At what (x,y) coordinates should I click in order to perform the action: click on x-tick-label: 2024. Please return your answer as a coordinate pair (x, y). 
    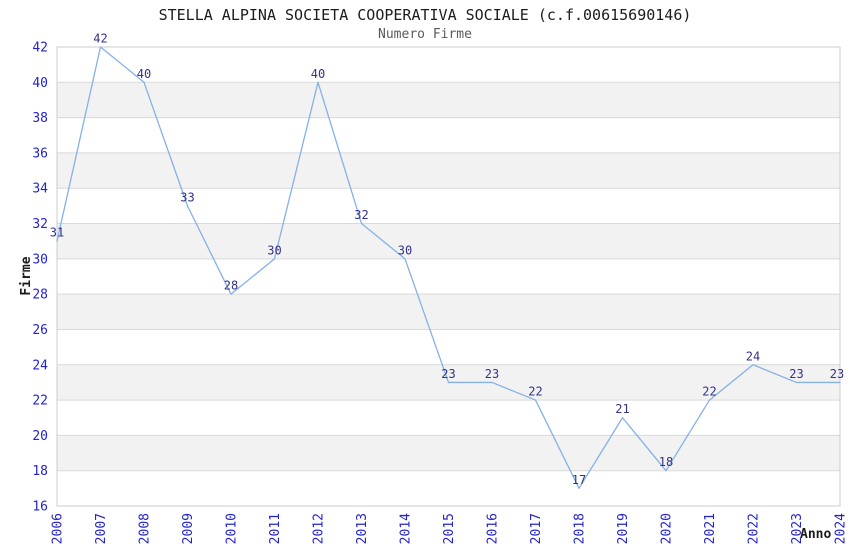
    Looking at the image, I should click on (841, 528).